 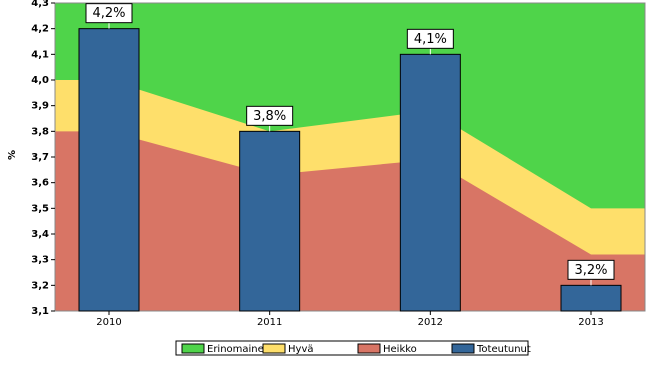 I want to click on y-tick-label: 4,2, so click(x=40, y=29).